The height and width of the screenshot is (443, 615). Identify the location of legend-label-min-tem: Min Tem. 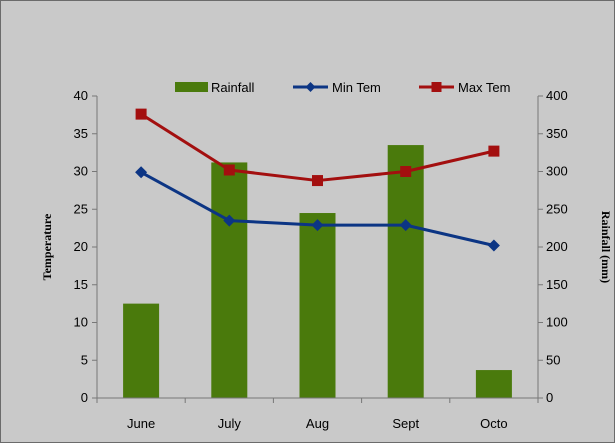
(356, 87).